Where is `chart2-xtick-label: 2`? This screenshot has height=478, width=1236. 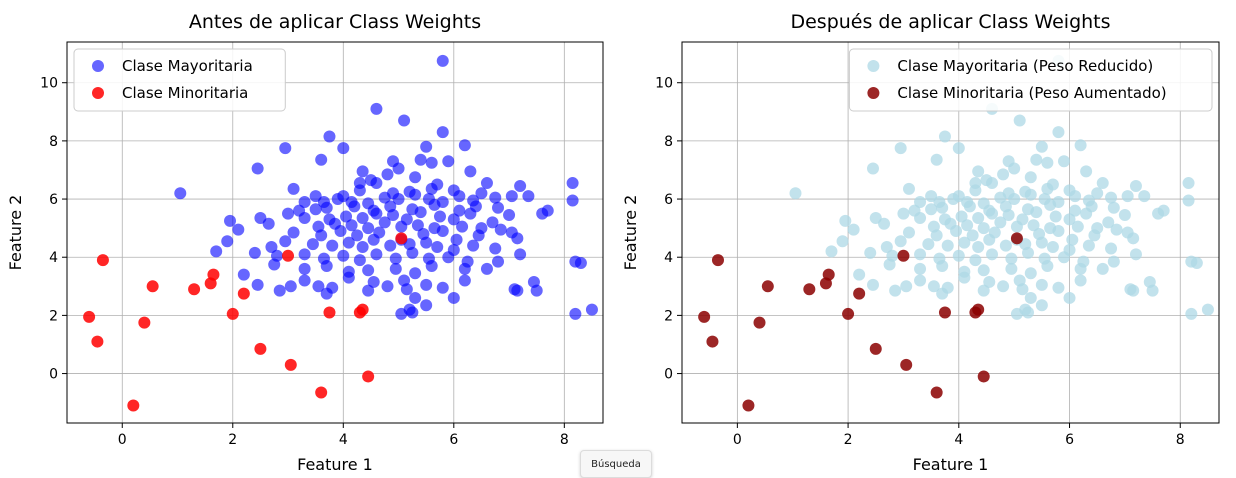 chart2-xtick-label: 2 is located at coordinates (848, 440).